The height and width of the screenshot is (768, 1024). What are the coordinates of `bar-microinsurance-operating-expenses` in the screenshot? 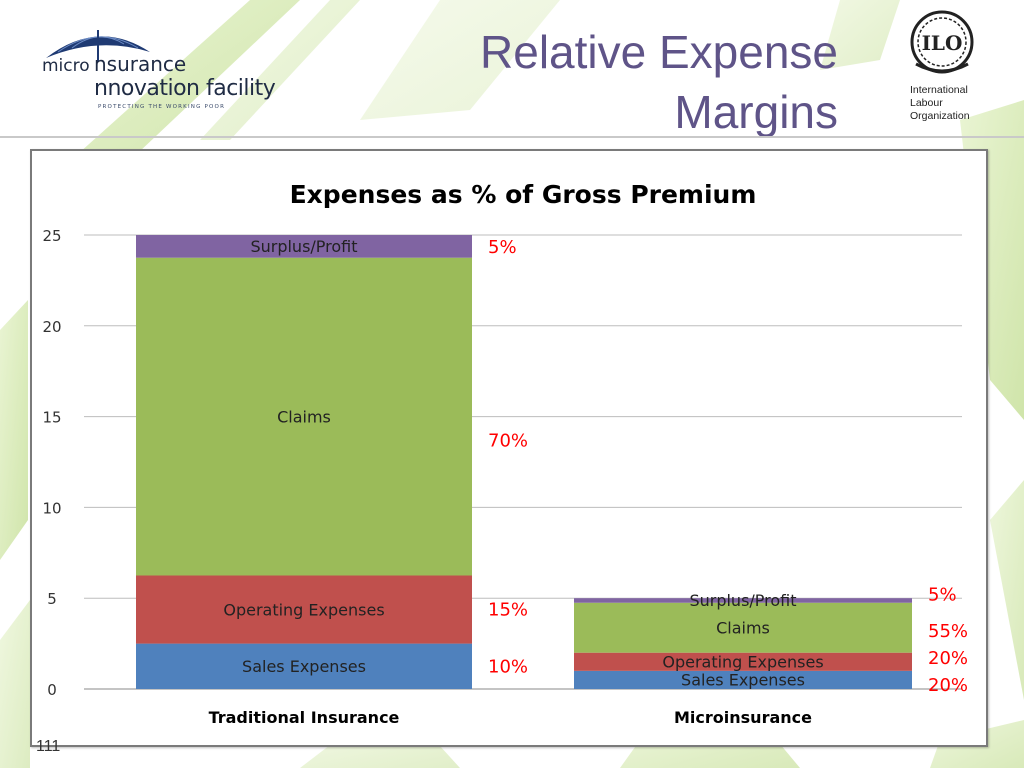 It's located at (743, 661).